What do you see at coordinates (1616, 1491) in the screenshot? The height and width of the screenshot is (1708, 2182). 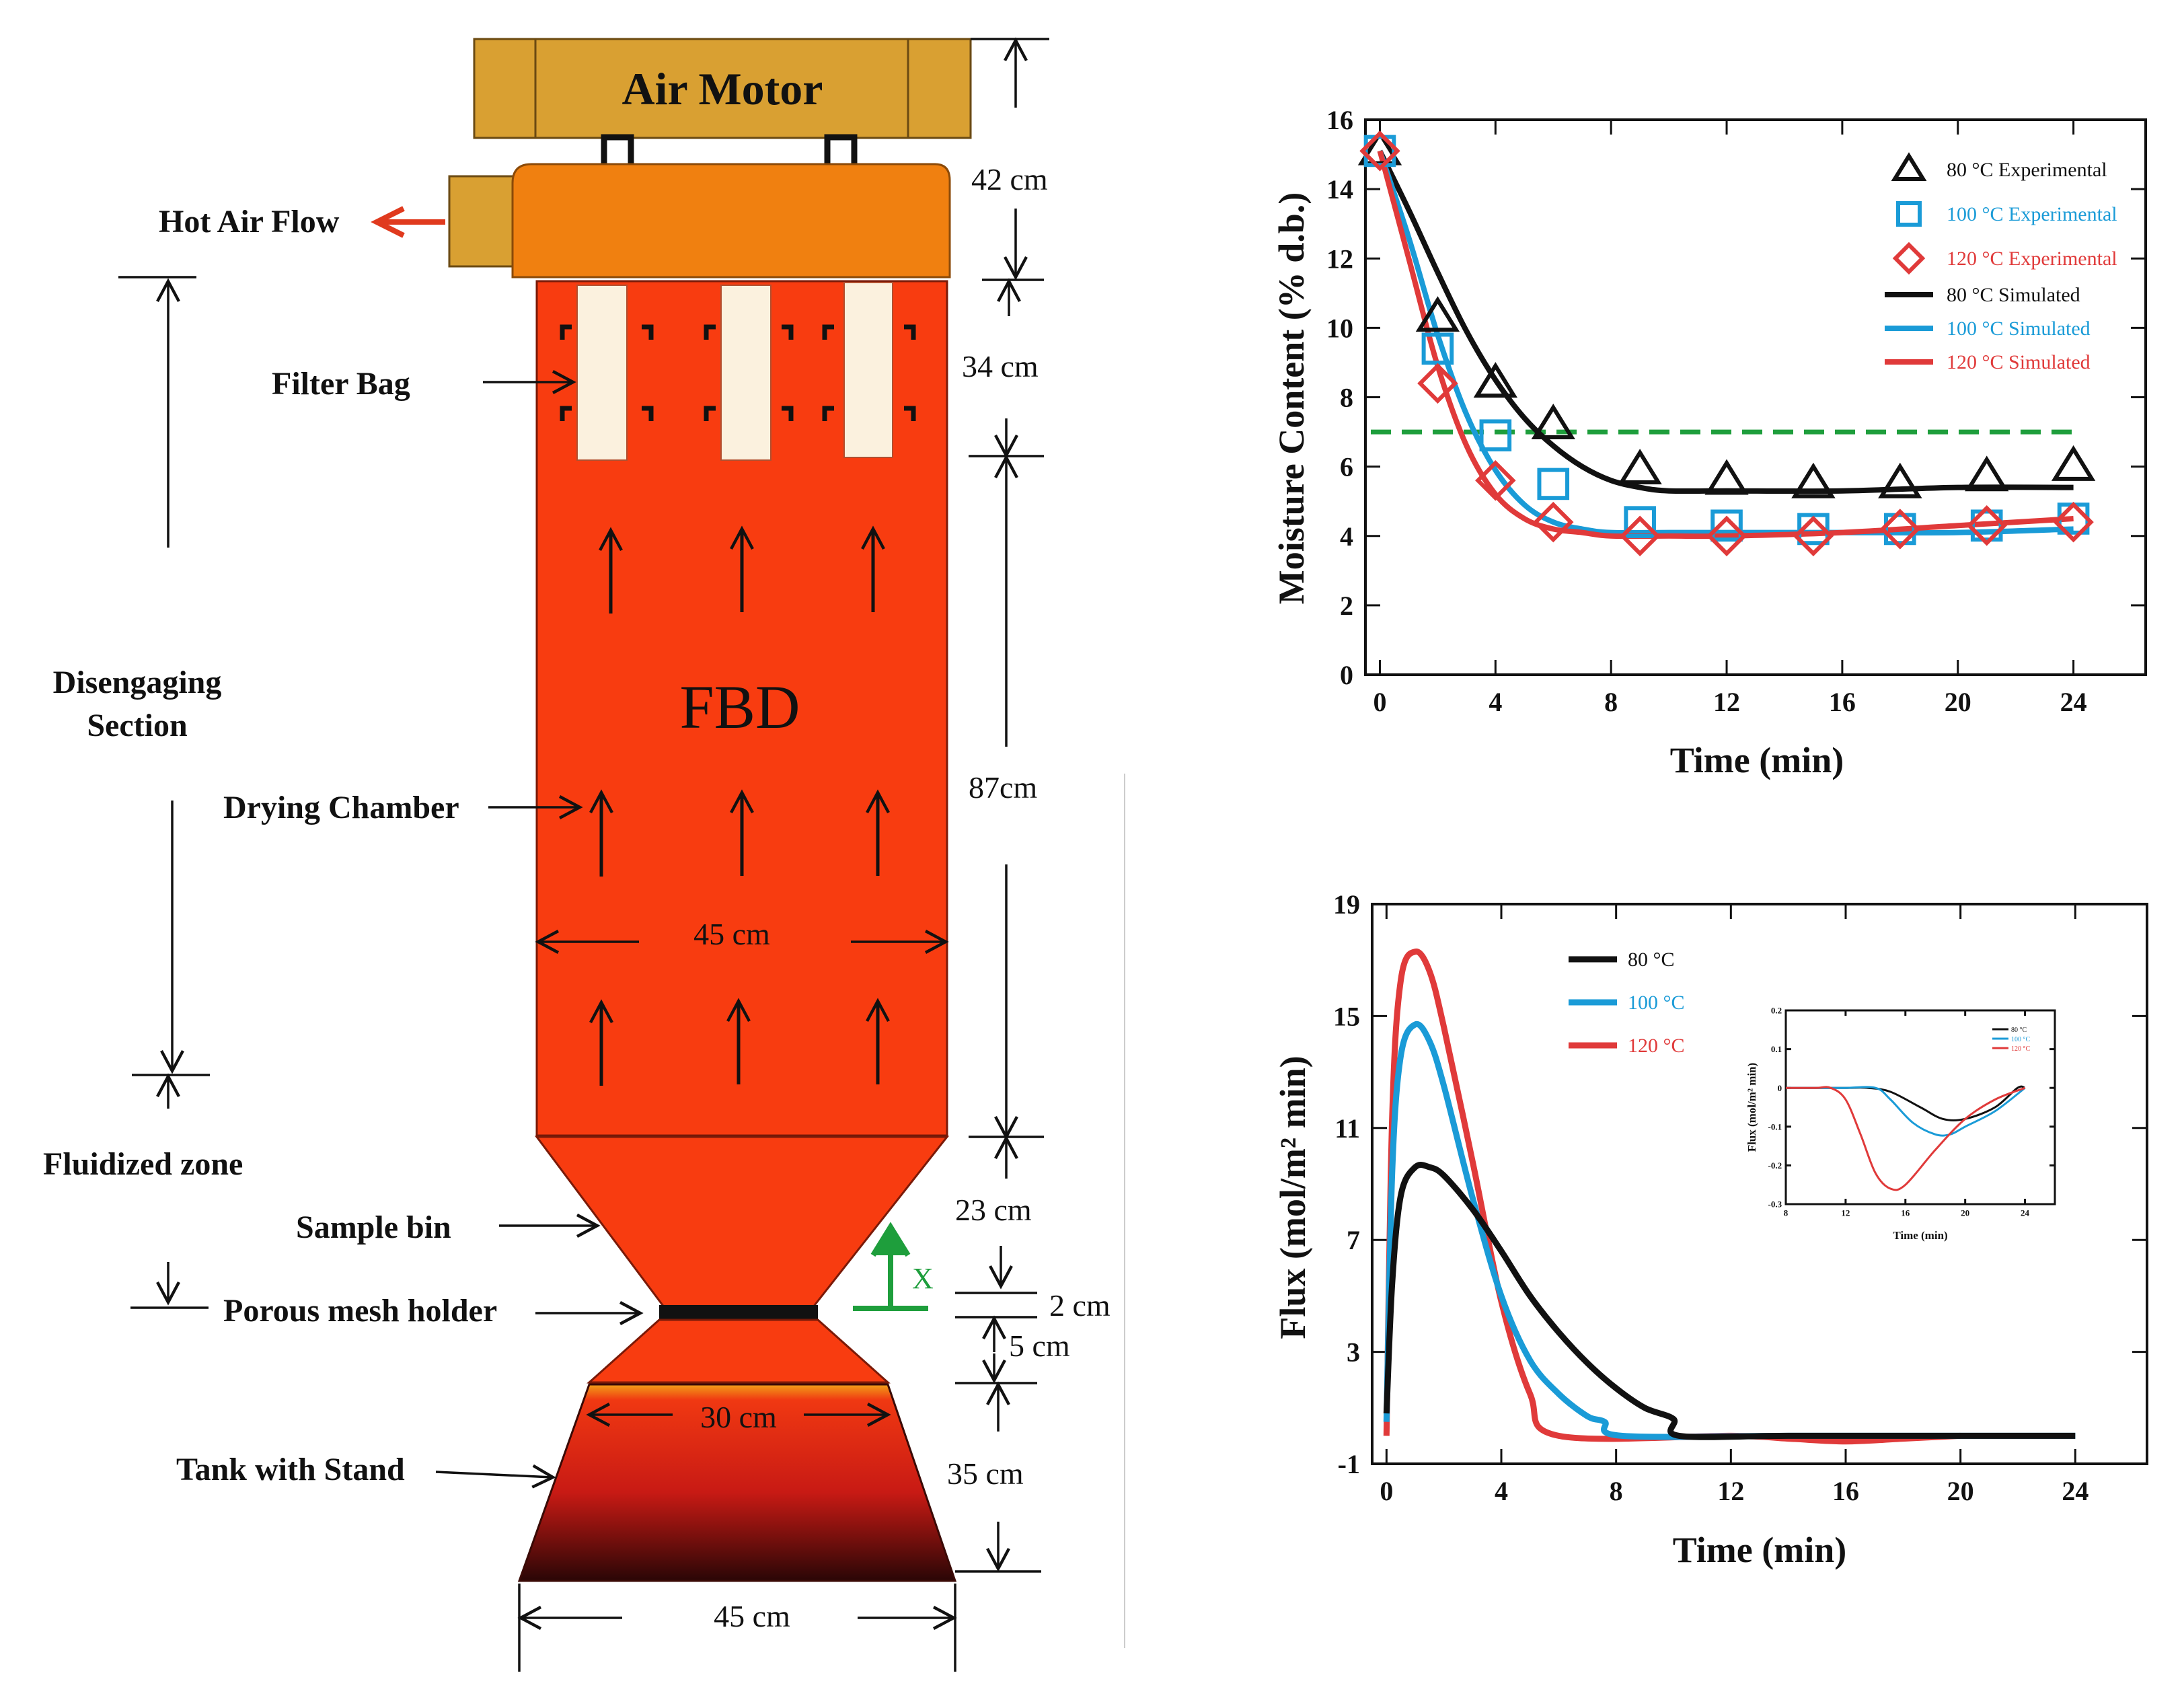 I see `chart2-xtick-label: 8` at bounding box center [1616, 1491].